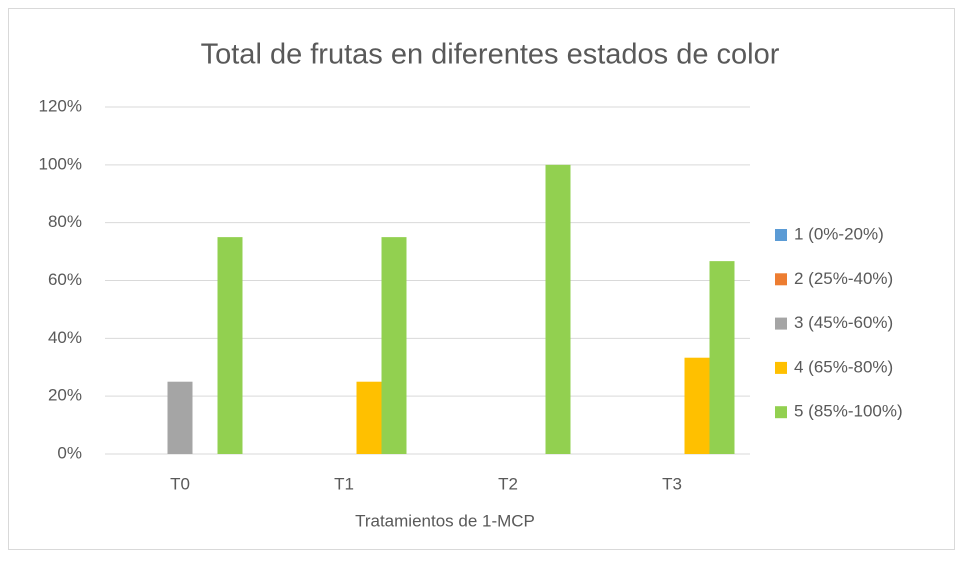  Describe the element at coordinates (508, 483) in the screenshot. I see `x-tick-label: T2` at that location.